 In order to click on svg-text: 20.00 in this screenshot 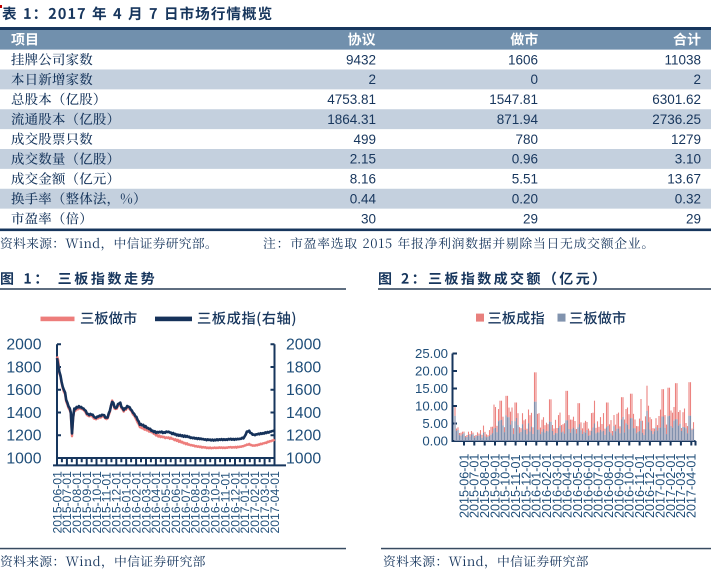, I will do `click(431, 371)`.